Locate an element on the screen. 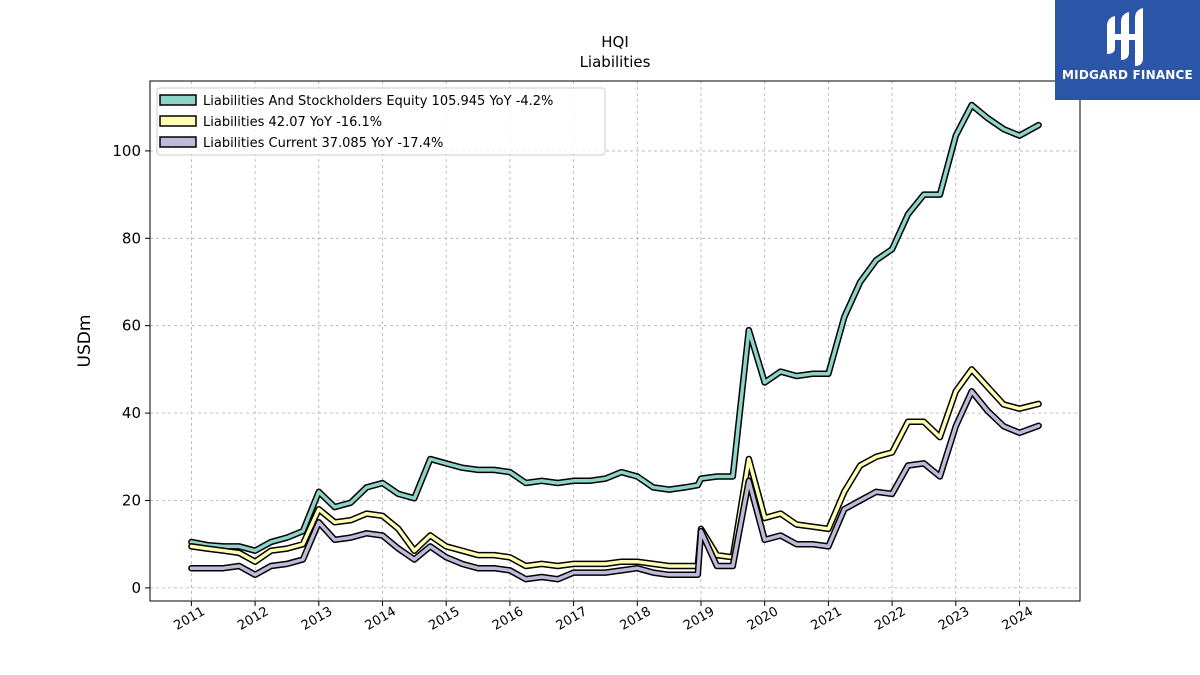 This screenshot has width=1200, height=675. y-tick-label: 60 is located at coordinates (131, 326).